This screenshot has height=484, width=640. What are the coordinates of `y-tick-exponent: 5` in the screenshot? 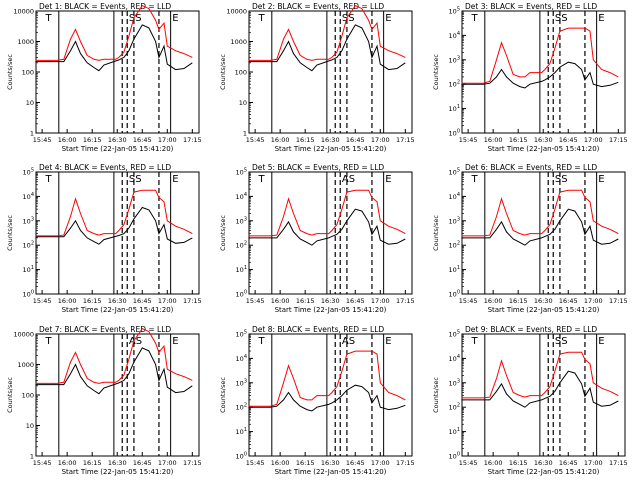 It's located at (458, 333).